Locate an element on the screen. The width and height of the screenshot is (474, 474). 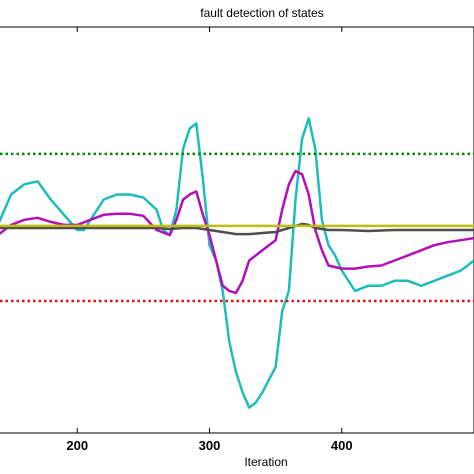
x-tick-label: 200 is located at coordinates (77, 445).